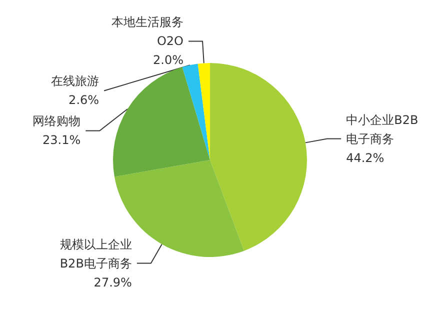  I want to click on data-label: 2.6%, so click(84, 100).